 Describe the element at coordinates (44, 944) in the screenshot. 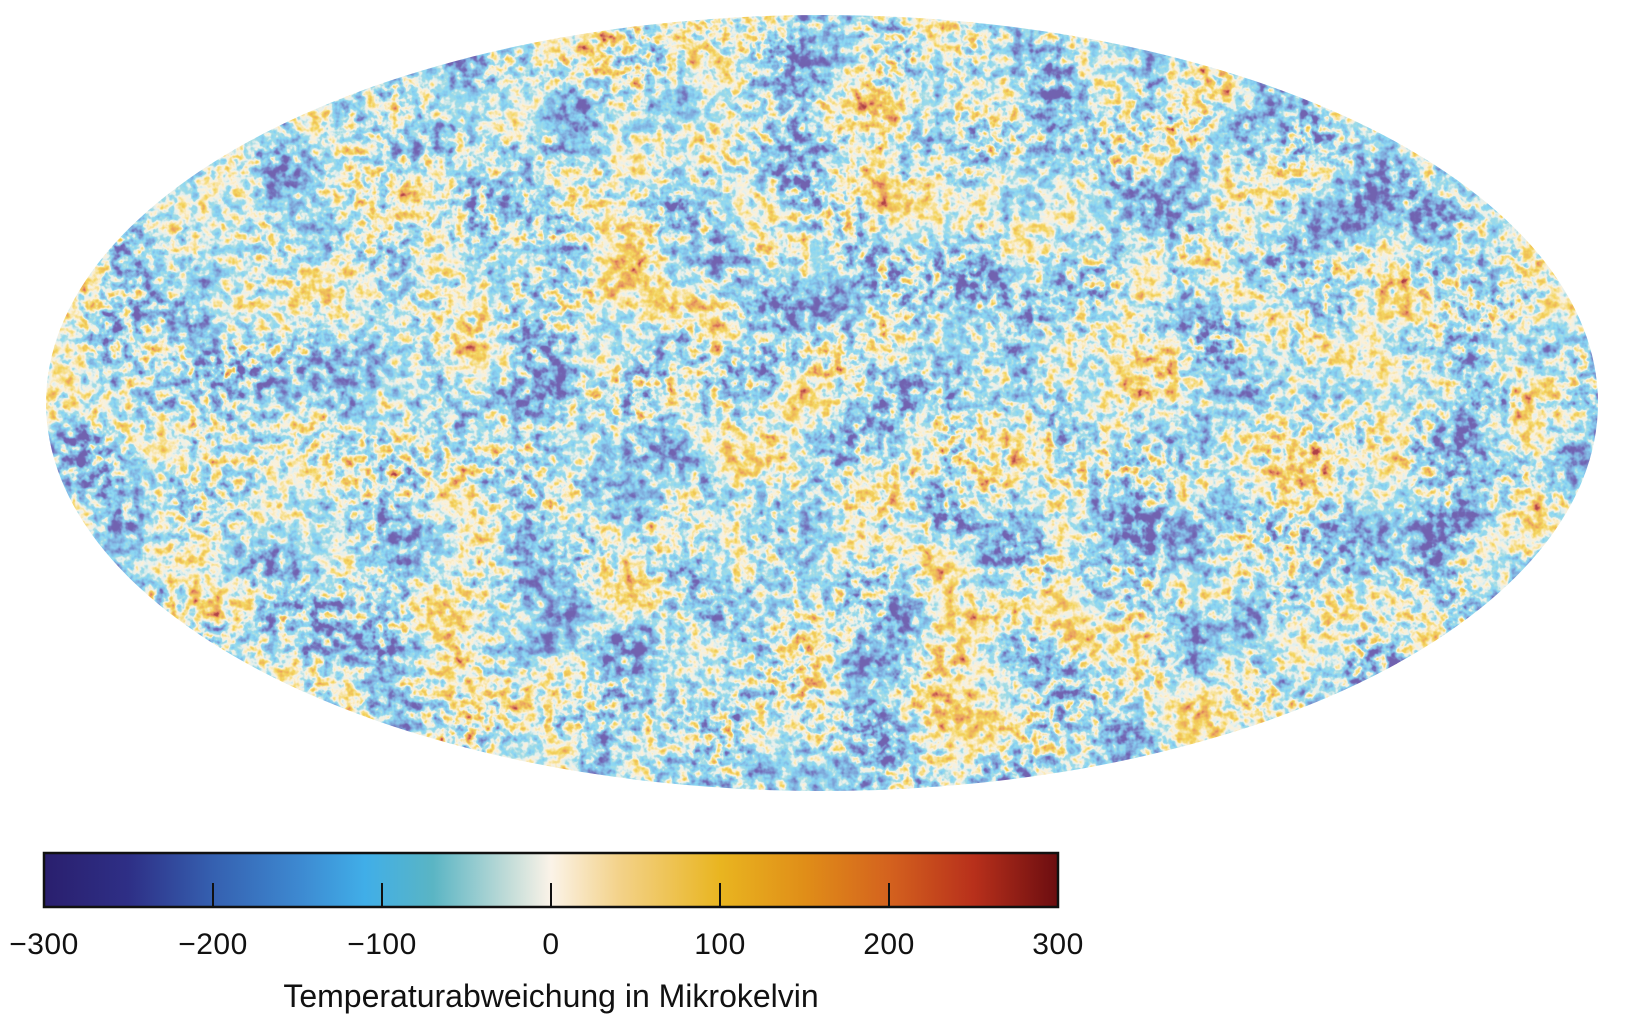

I see `colorbar-tick-label: −300` at that location.